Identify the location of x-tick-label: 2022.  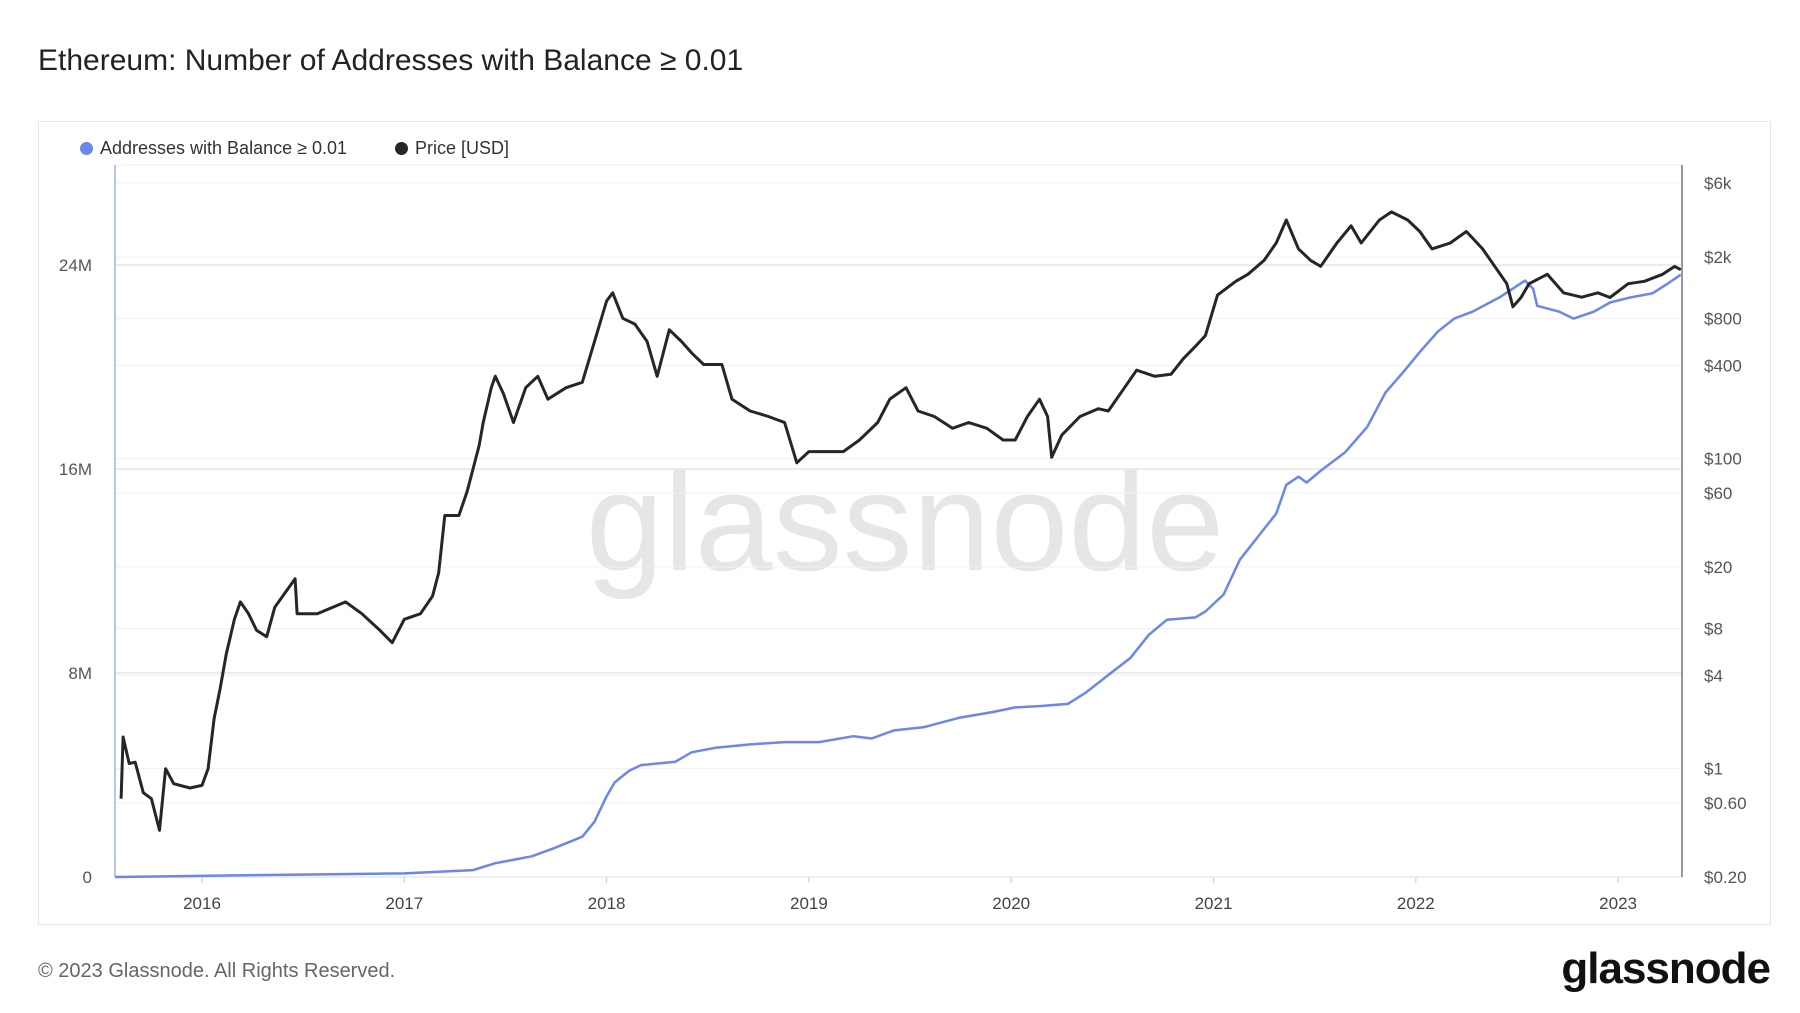
(1416, 903).